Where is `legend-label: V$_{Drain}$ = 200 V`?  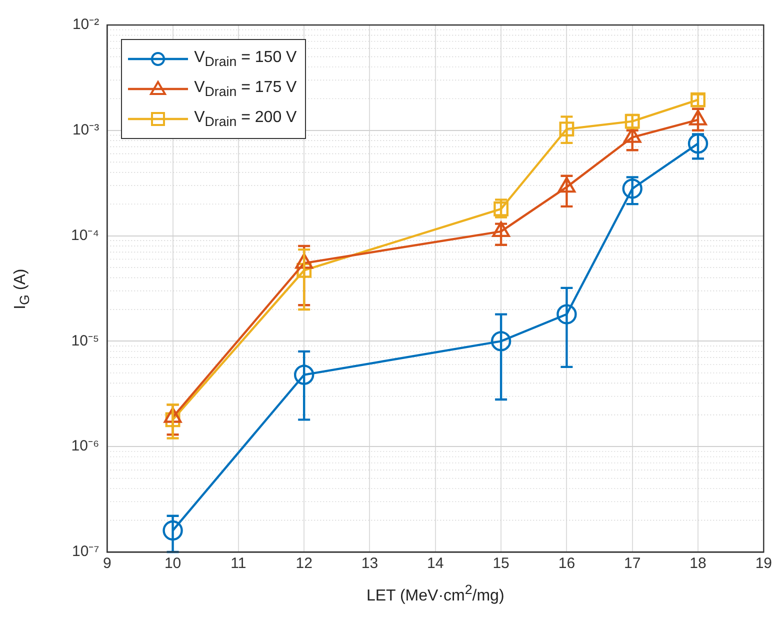
legend-label: V$_{Drain}$ = 200 V is located at coordinates (245, 119).